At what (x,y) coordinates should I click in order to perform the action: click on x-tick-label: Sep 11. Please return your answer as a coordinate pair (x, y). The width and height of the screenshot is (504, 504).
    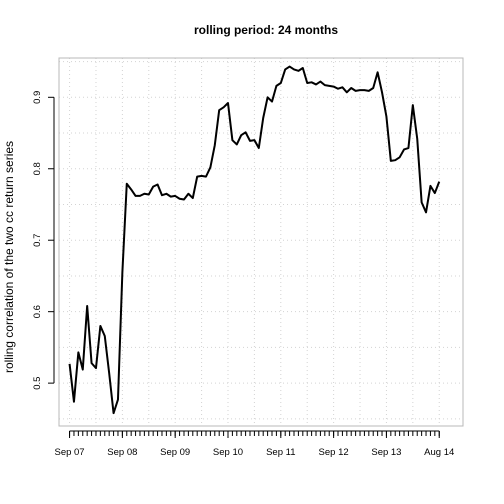
    Looking at the image, I should click on (280, 452).